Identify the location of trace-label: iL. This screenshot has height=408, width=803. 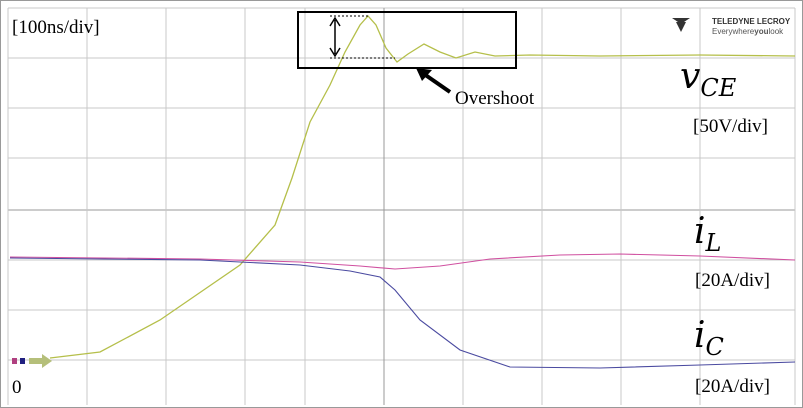
(707, 234).